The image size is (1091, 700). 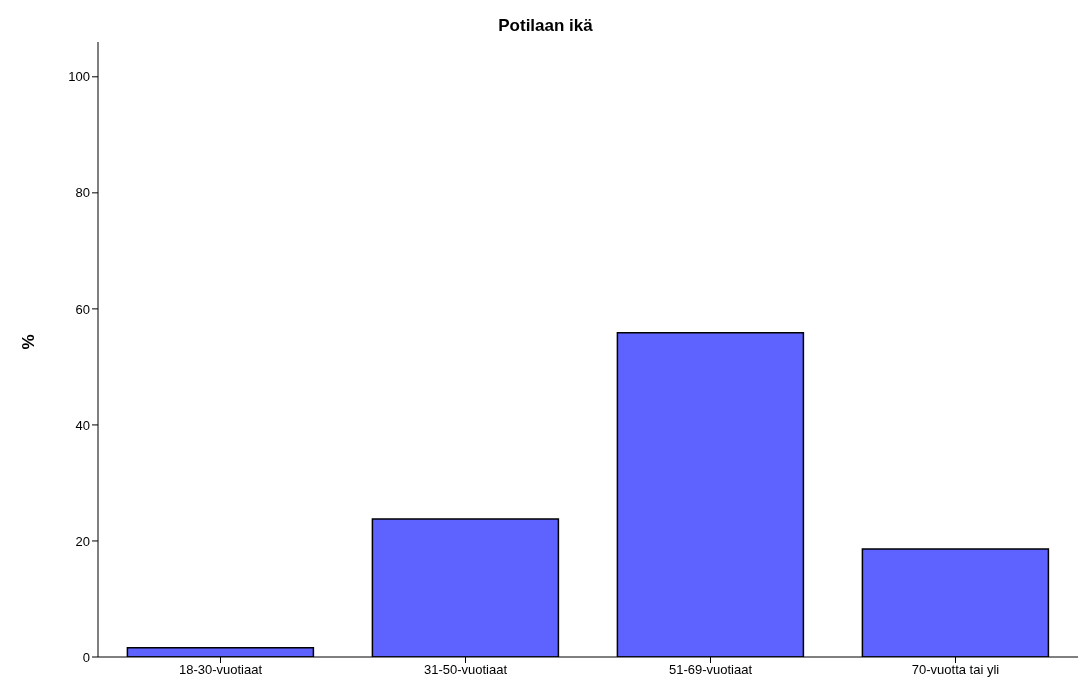 What do you see at coordinates (465, 670) in the screenshot?
I see `x-tick-label: 31-50-vuotiaat` at bounding box center [465, 670].